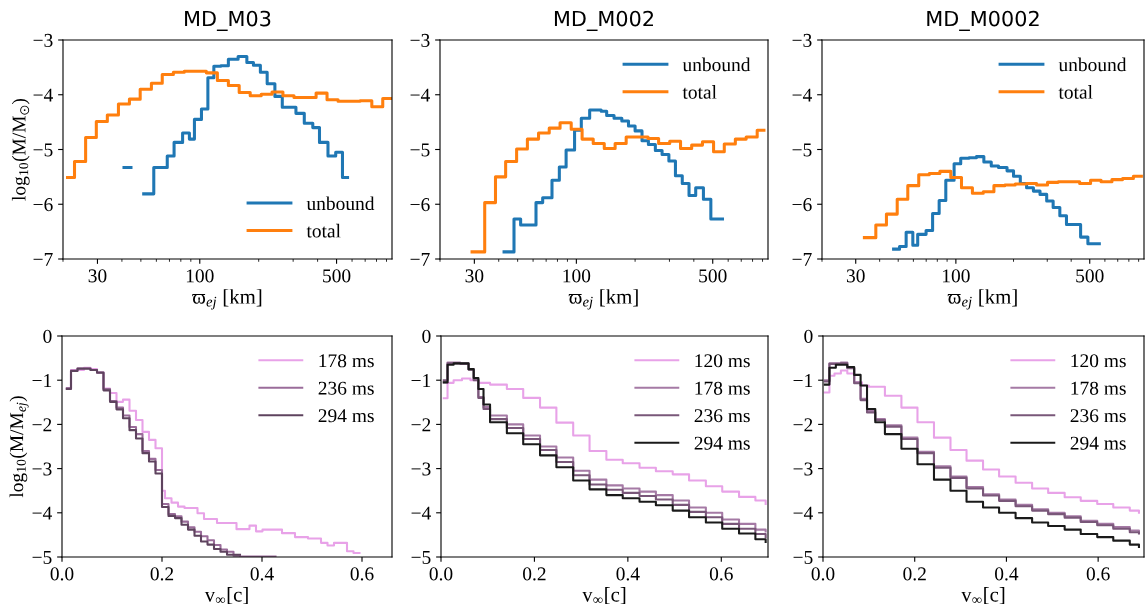 This screenshot has width=1146, height=604. I want to click on y-axis-title: log$_{10}$(M/M$_{⊙}$), so click(20, 149).